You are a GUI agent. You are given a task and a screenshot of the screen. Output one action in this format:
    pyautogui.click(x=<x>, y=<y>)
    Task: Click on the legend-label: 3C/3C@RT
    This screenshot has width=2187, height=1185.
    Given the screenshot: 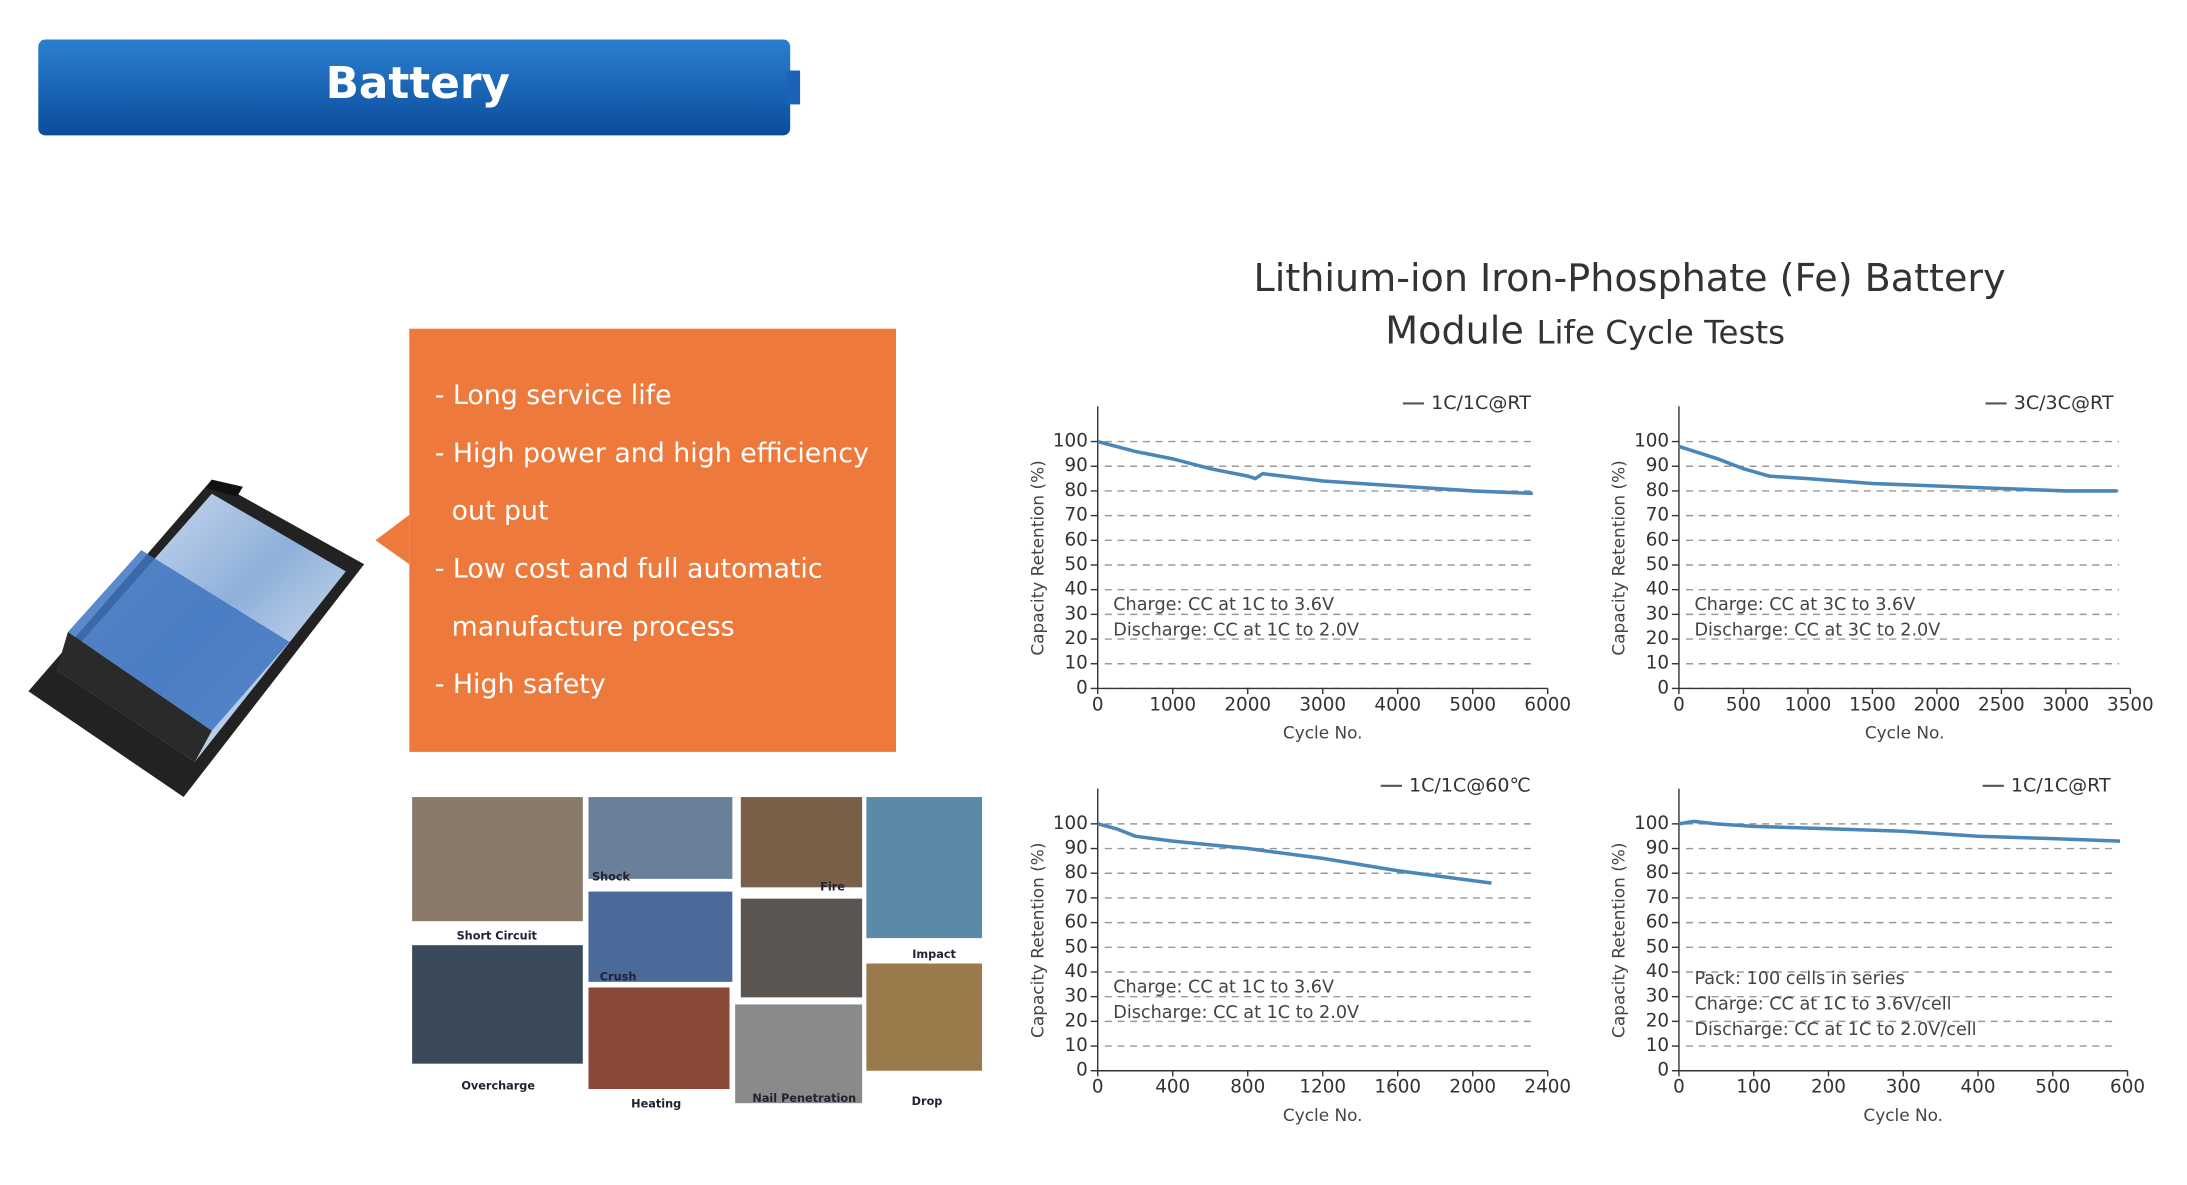 What is the action you would take?
    pyautogui.click(x=2064, y=403)
    